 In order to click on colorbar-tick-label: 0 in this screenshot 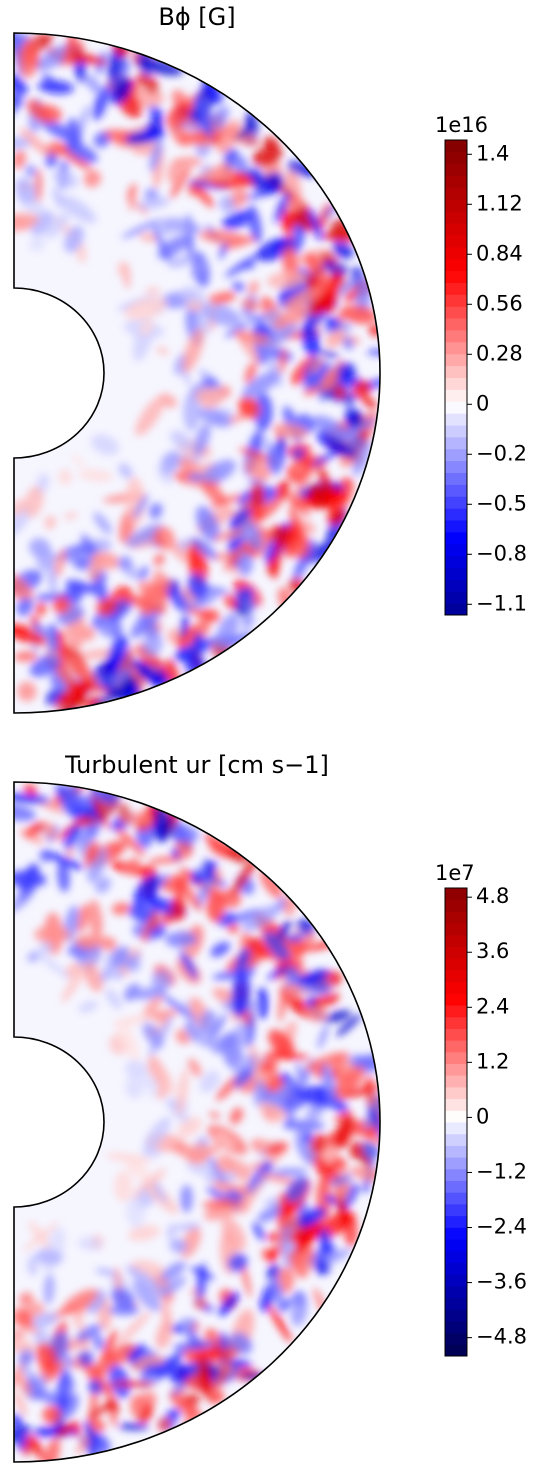, I will do `click(482, 403)`.